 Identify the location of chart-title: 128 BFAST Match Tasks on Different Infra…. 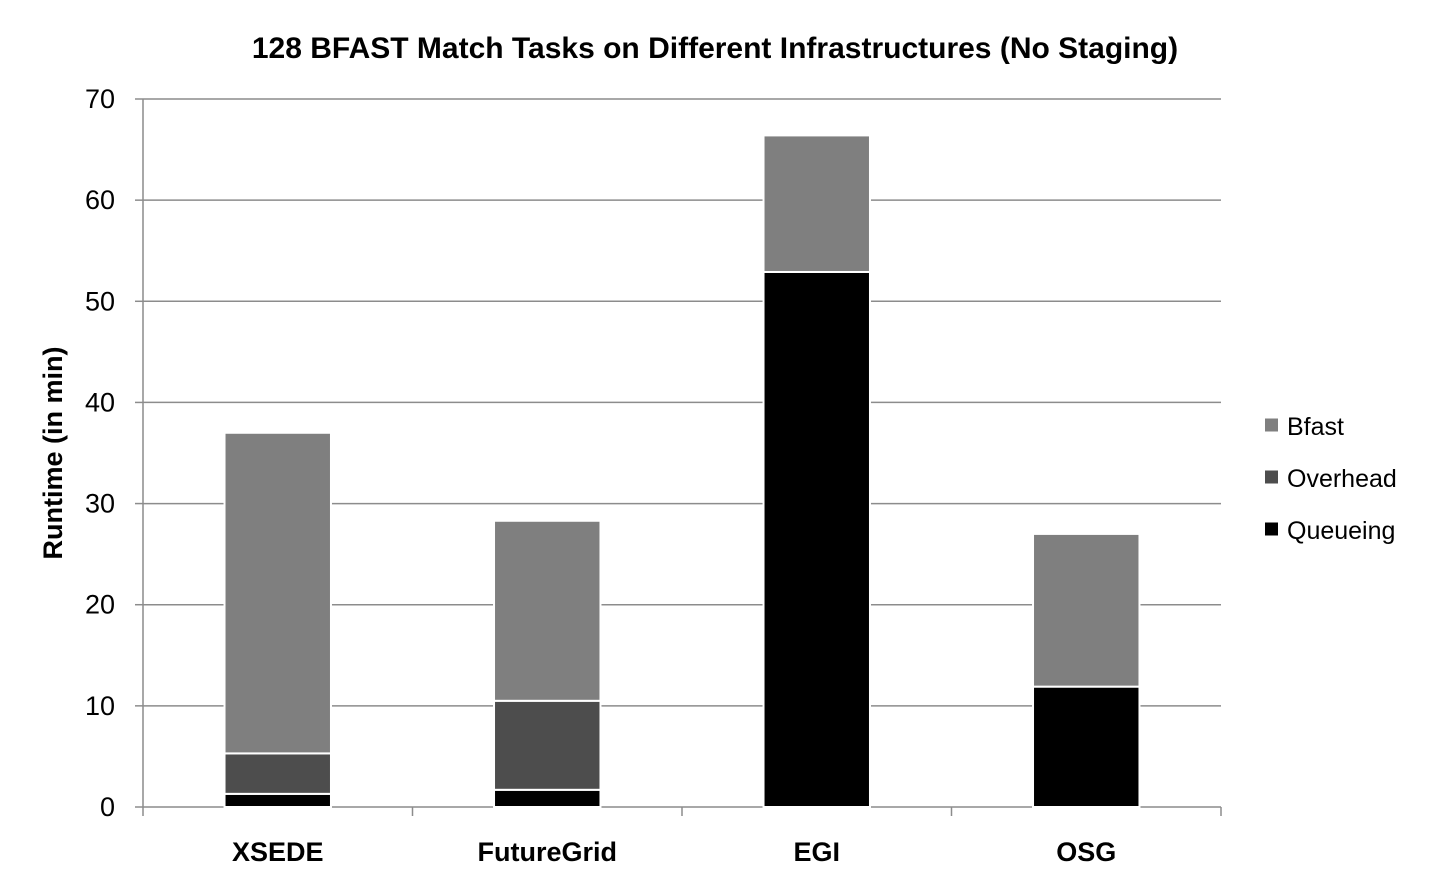
(715, 48).